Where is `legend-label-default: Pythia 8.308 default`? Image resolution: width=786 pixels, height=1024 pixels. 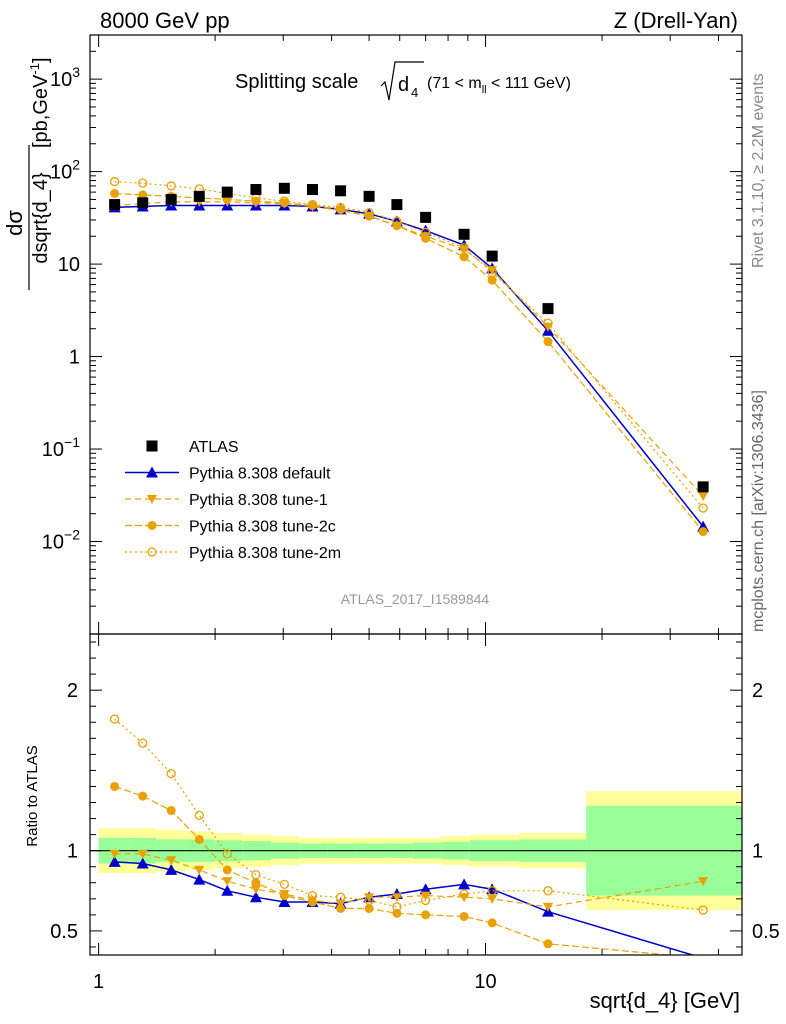 legend-label-default: Pythia 8.308 default is located at coordinates (260, 474).